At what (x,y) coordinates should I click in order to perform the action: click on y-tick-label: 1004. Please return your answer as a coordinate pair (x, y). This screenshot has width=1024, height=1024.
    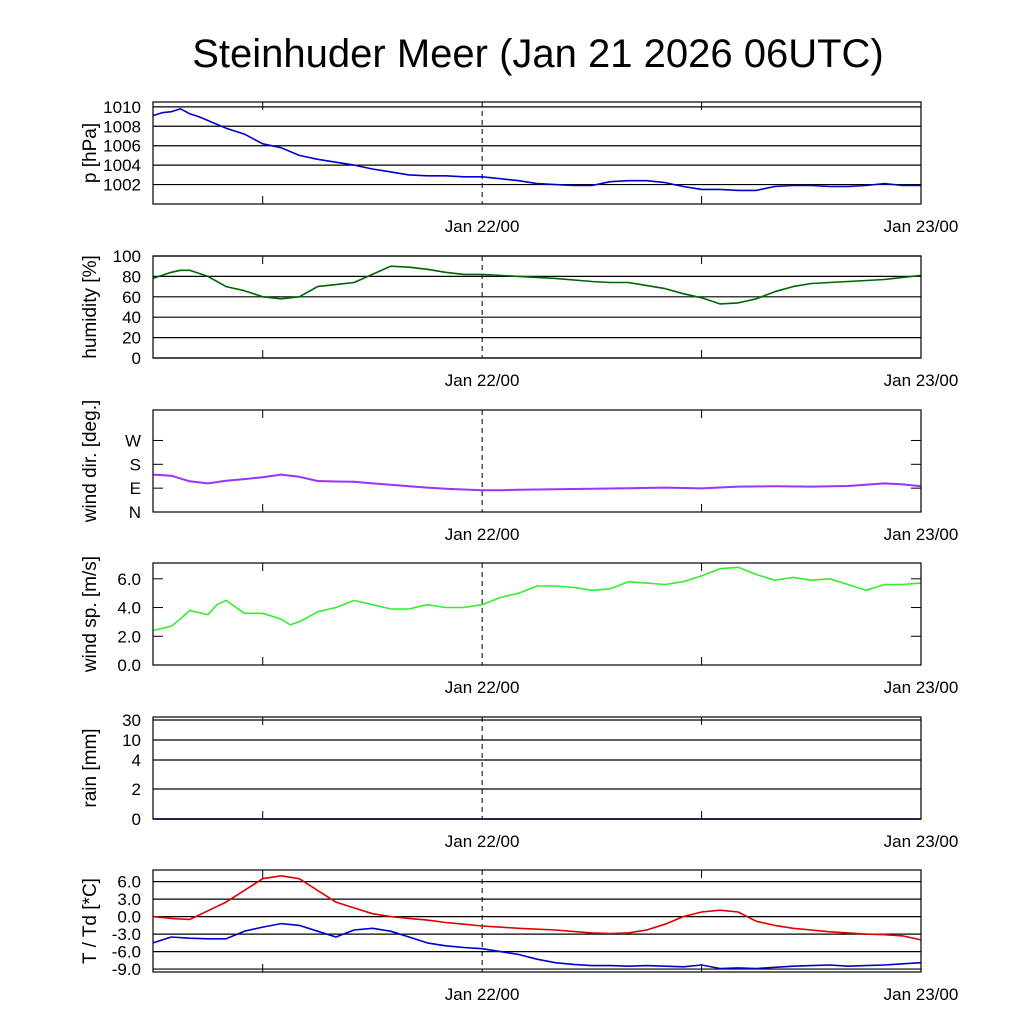
    Looking at the image, I should click on (122, 165).